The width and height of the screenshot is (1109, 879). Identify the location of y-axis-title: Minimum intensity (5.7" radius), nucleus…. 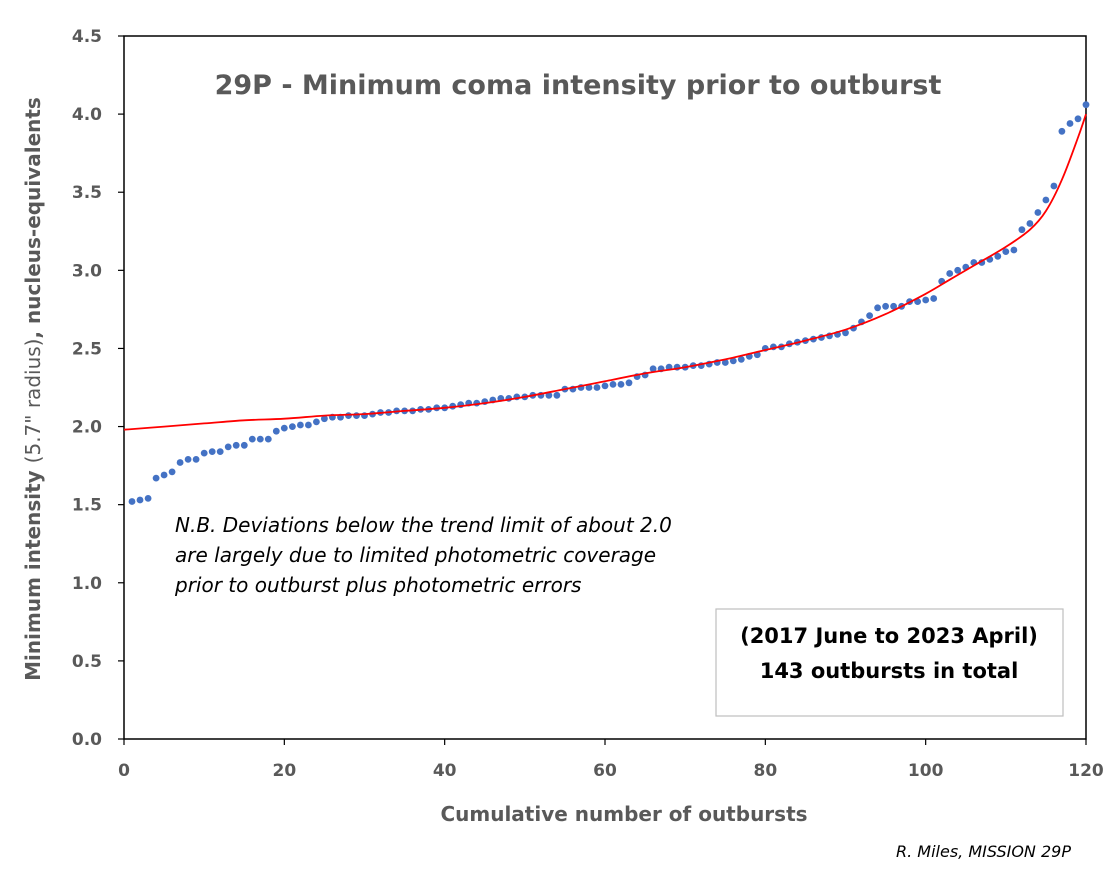
(33, 389).